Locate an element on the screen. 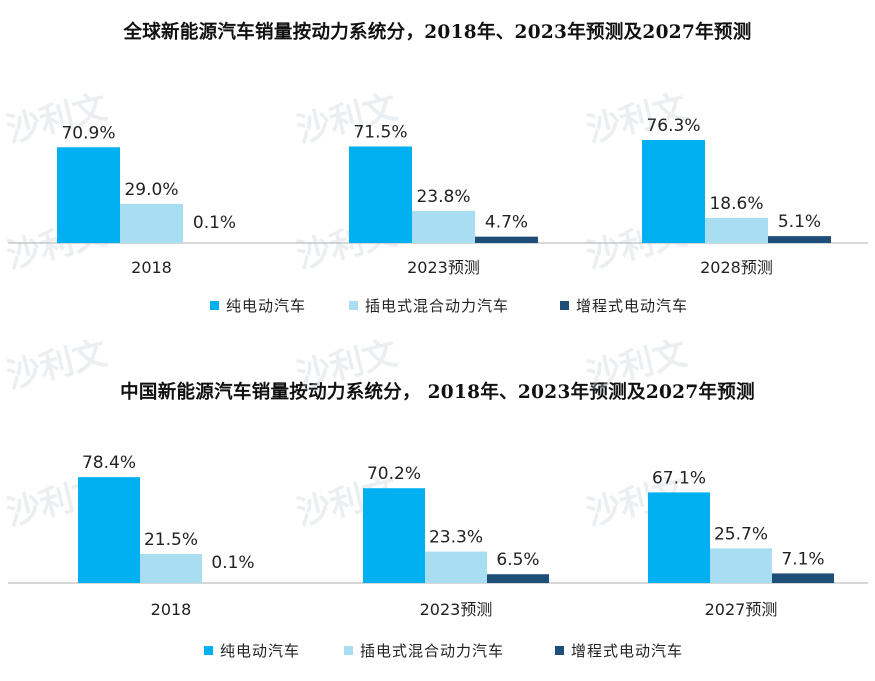 The height and width of the screenshot is (681, 875). data-label: 7.1% is located at coordinates (802, 559).